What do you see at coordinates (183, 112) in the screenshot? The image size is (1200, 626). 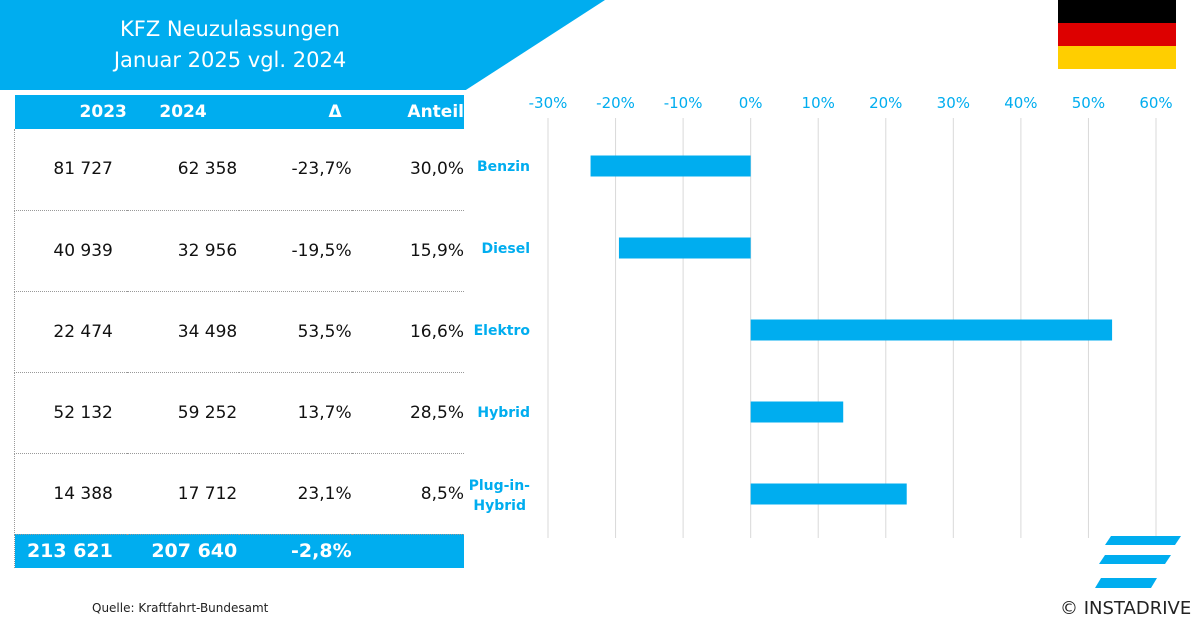 I see `header-2024: 2024` at bounding box center [183, 112].